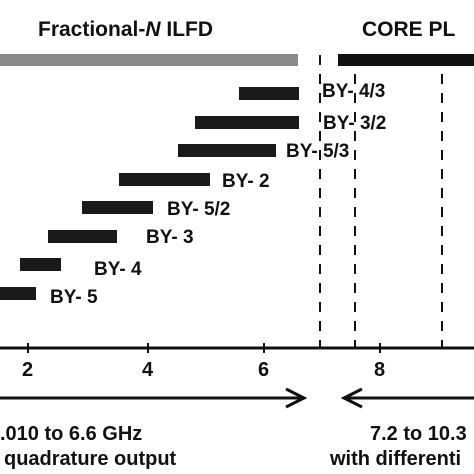 This screenshot has width=474, height=474. What do you see at coordinates (170, 237) in the screenshot?
I see `range-label-by-3: BY- 3` at bounding box center [170, 237].